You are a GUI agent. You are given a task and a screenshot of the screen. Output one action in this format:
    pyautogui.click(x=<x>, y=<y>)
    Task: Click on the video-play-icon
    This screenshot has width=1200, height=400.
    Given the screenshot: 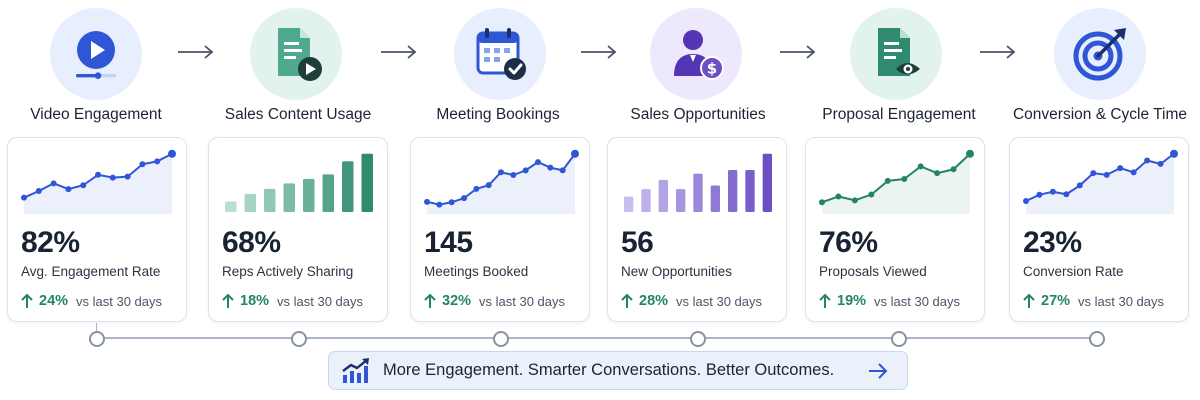 What is the action you would take?
    pyautogui.click(x=96, y=55)
    